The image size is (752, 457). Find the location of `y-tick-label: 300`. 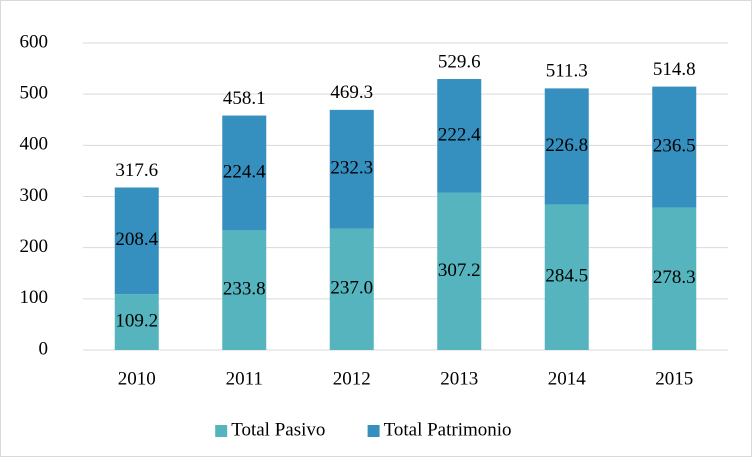

y-tick-label: 300 is located at coordinates (34, 195).